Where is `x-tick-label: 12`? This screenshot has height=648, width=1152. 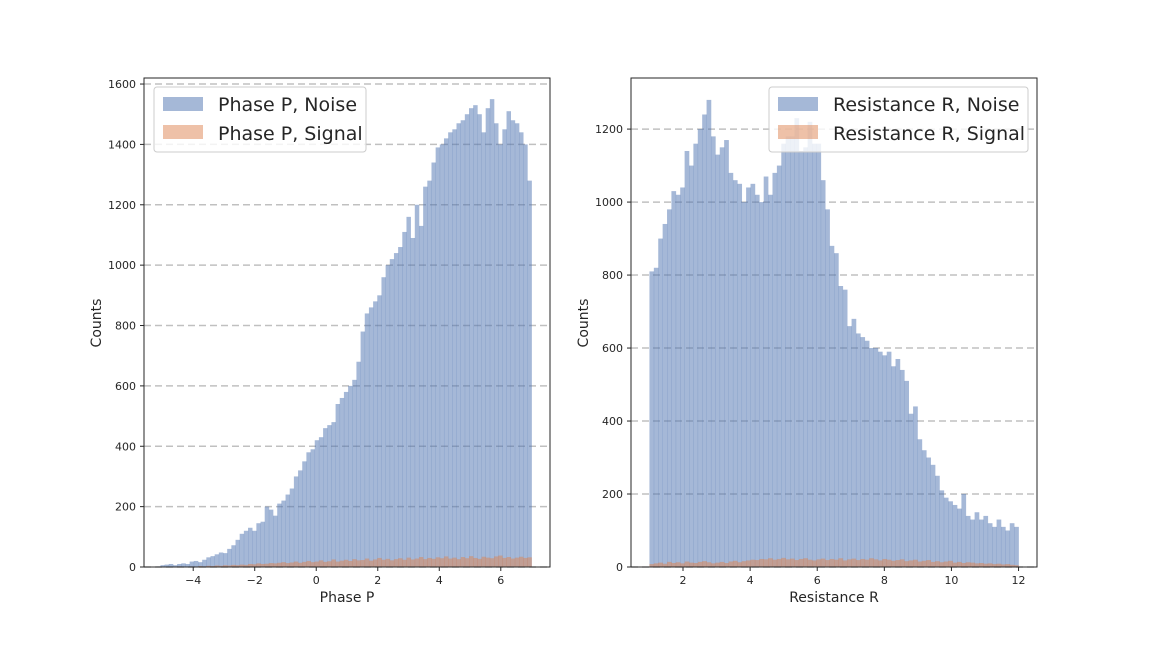 x-tick-label: 12 is located at coordinates (1019, 580).